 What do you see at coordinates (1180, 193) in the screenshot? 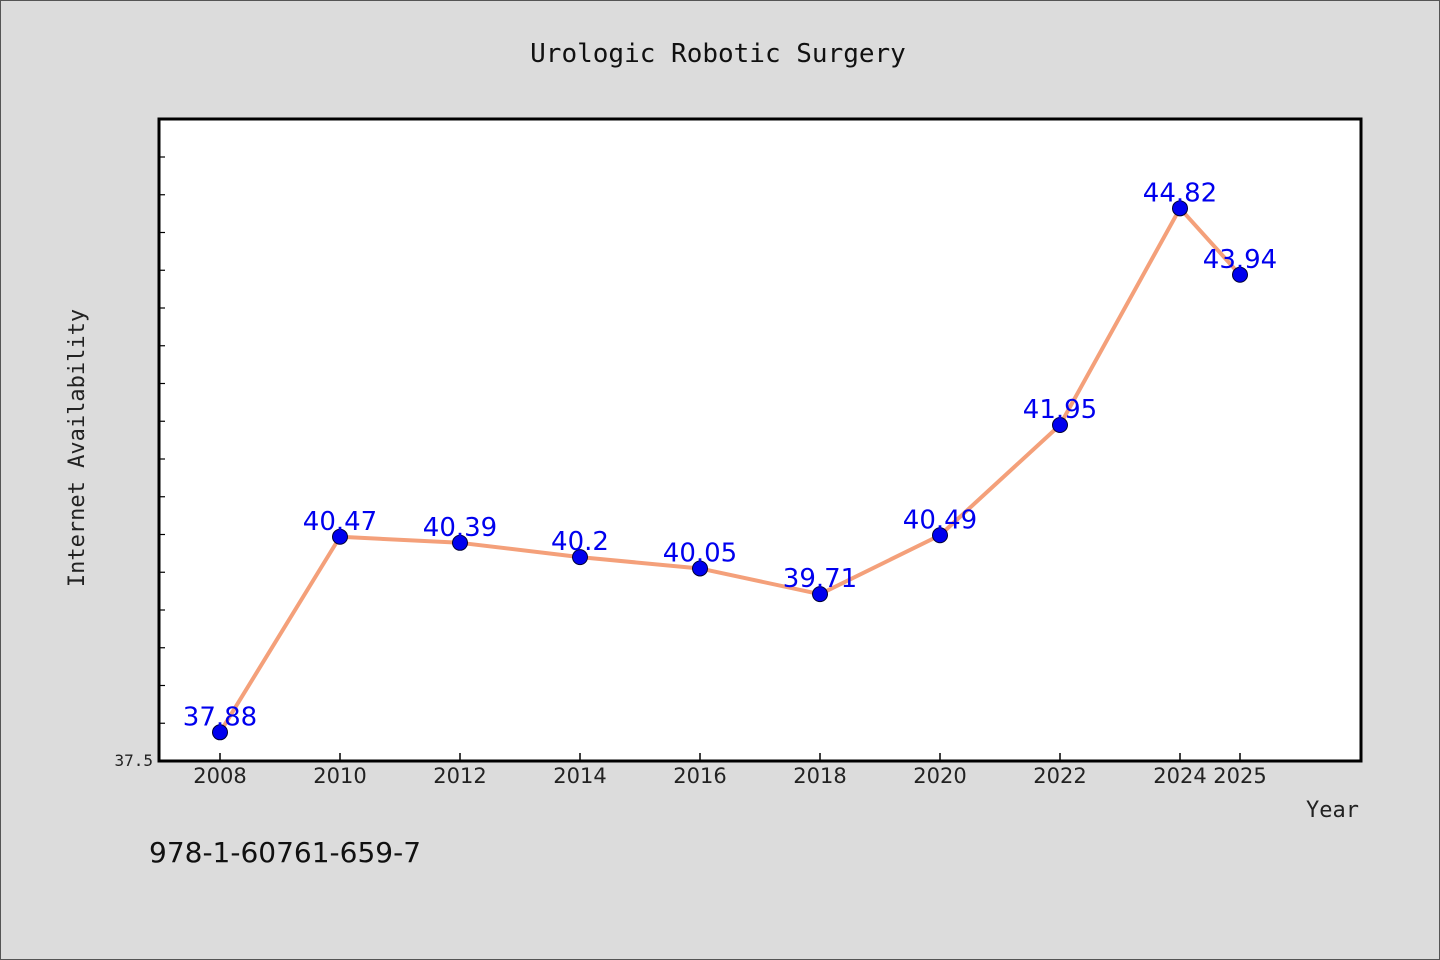
I see `data-label: 44.82` at bounding box center [1180, 193].